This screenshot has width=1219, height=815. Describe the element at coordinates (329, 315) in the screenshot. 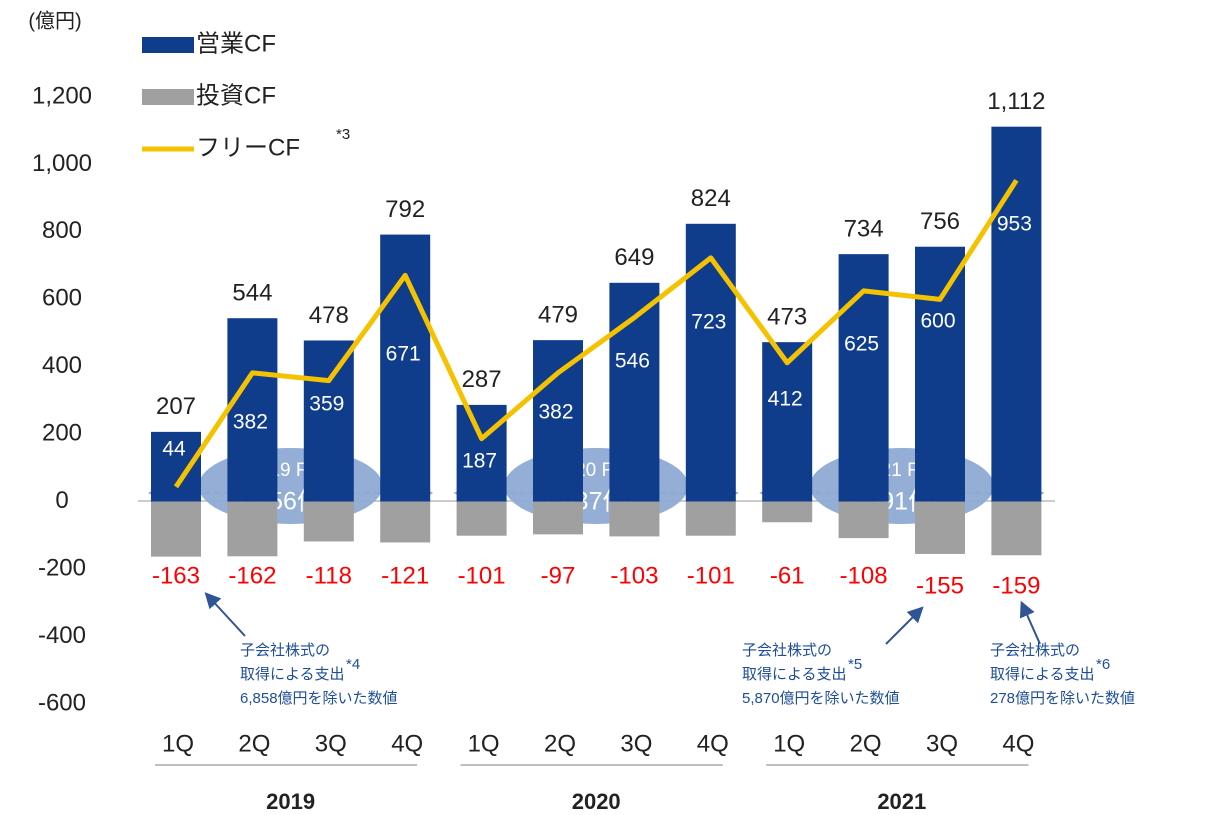

I see `value-label: 478` at that location.